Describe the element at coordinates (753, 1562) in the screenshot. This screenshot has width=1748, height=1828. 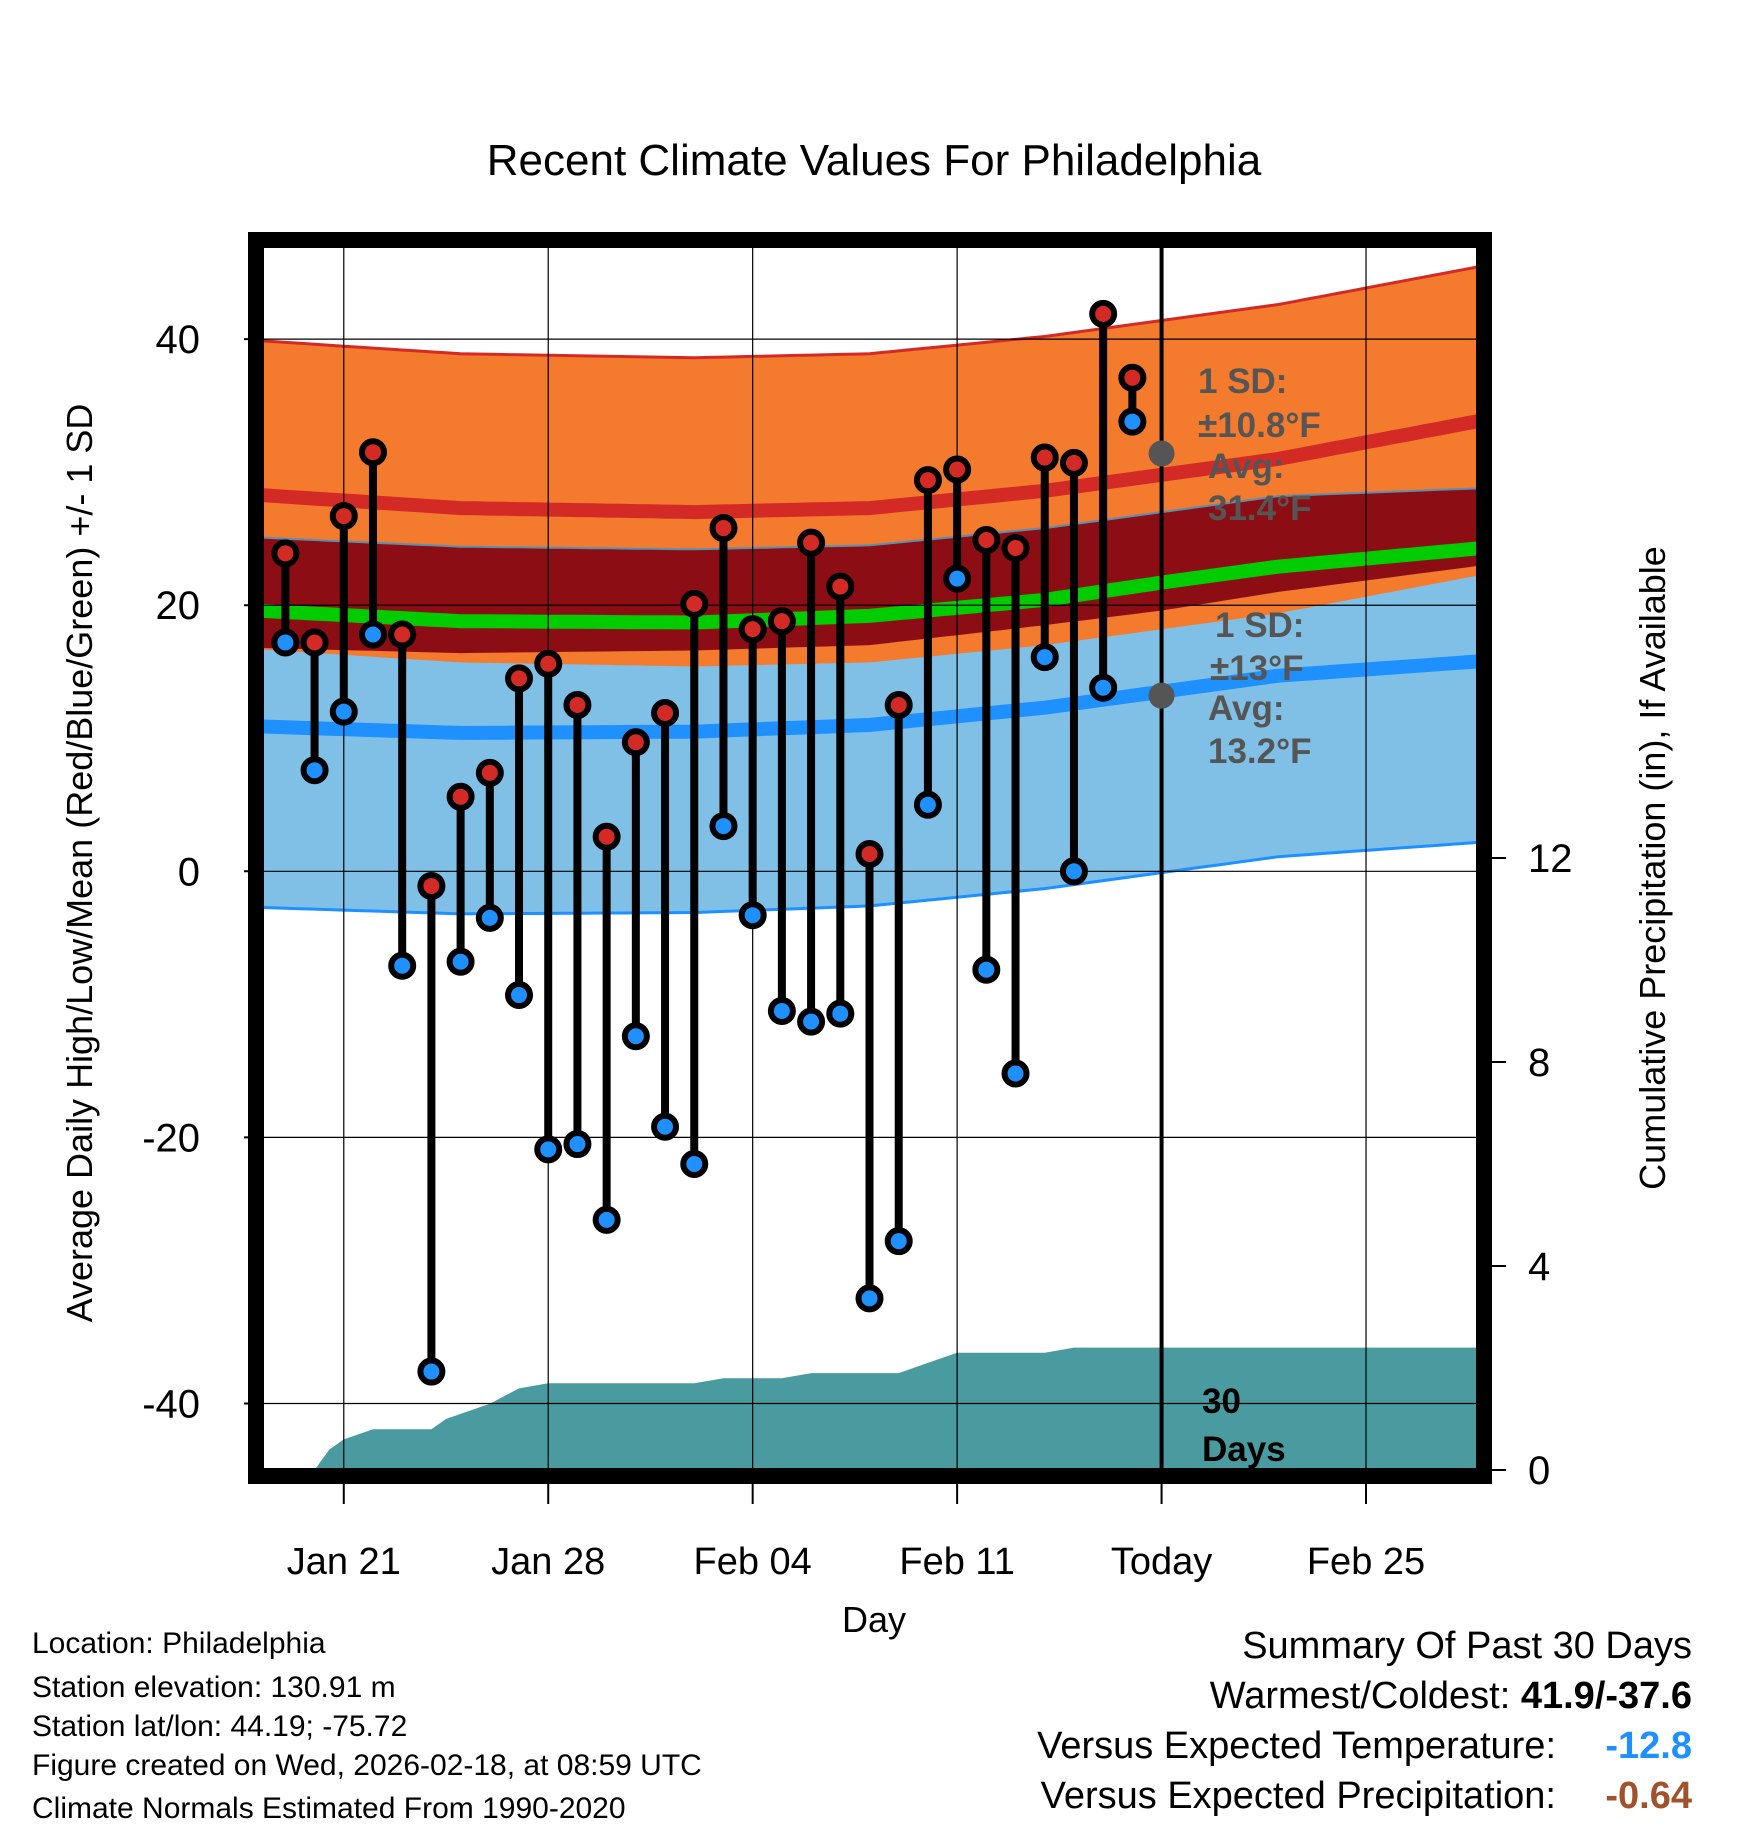
I see `x-tick-label: Feb 04` at that location.